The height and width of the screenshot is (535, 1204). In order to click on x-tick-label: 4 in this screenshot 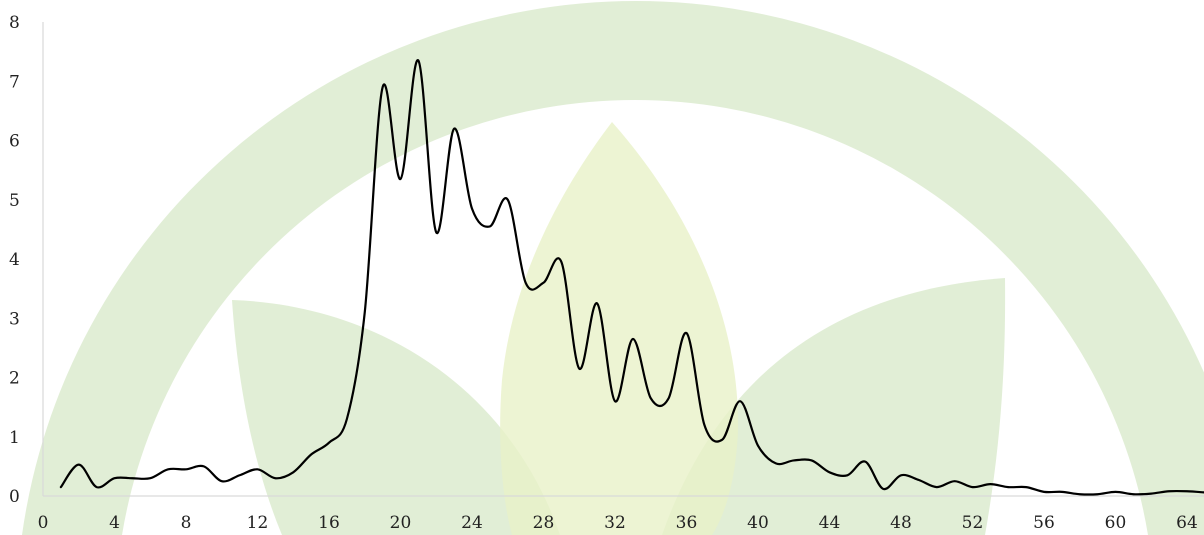, I will do `click(114, 523)`.